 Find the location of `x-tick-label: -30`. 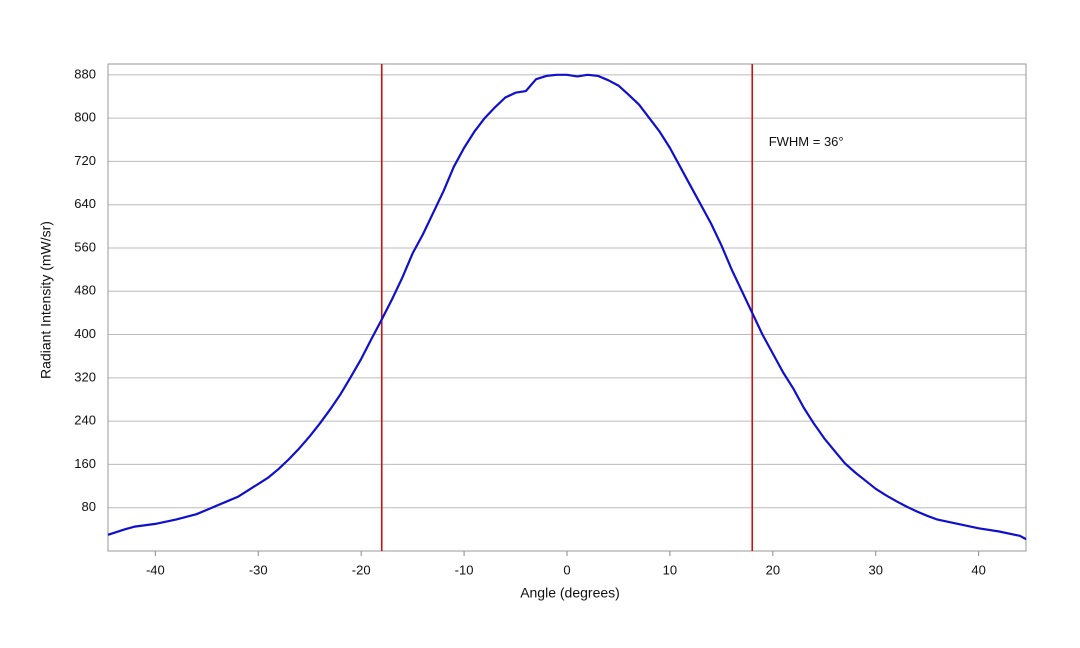

x-tick-label: -30 is located at coordinates (258, 569).